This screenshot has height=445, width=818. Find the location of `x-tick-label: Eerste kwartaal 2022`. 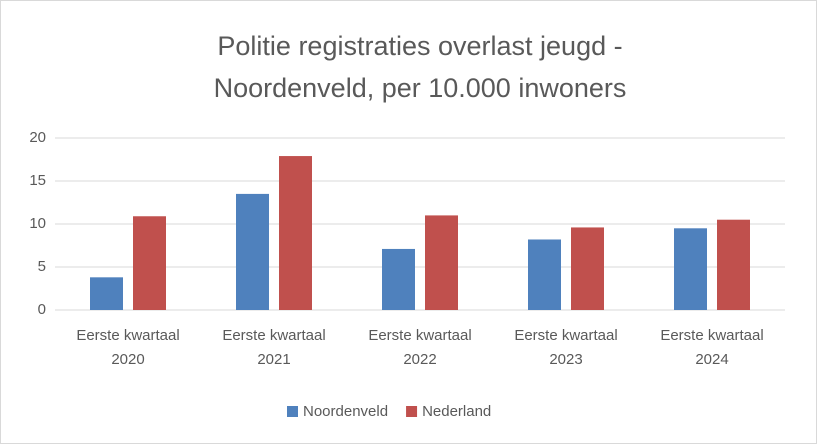

x-tick-label: Eerste kwartaal 2022 is located at coordinates (420, 347).